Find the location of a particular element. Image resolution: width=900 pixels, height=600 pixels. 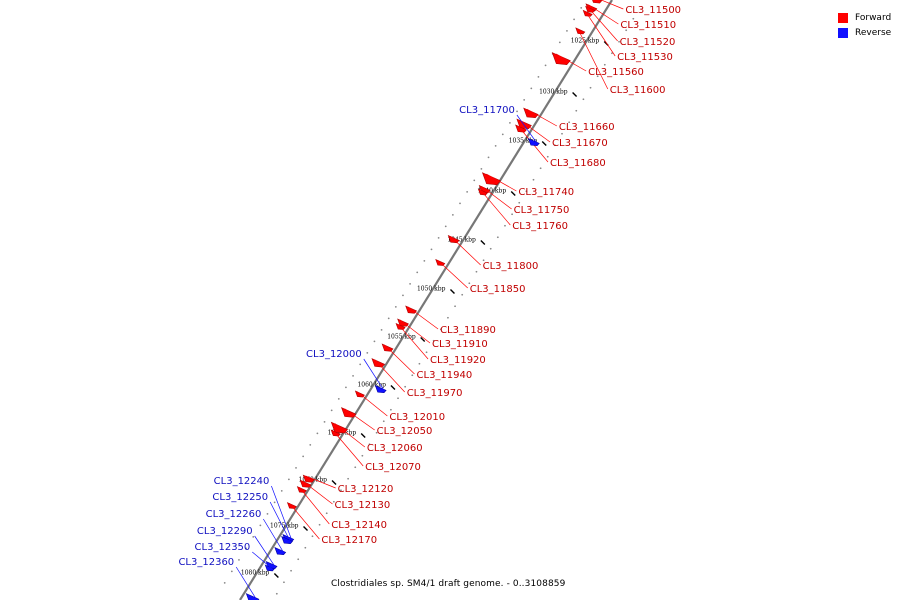

forward-gene-label: CL3_11890 is located at coordinates (468, 330).